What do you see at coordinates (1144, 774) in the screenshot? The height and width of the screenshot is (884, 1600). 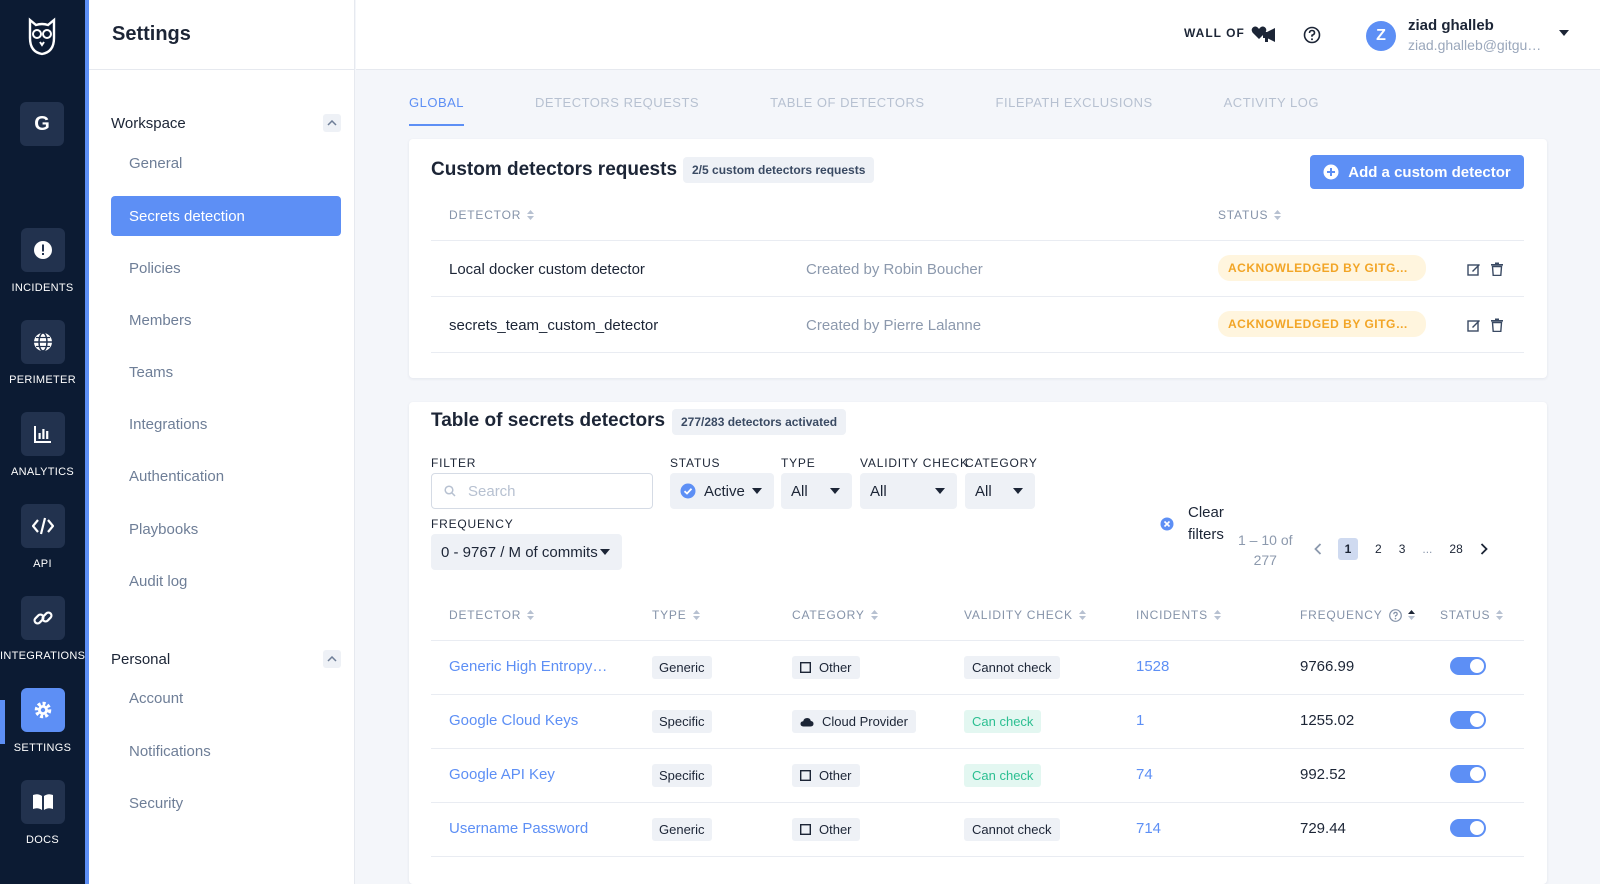 I see `incidents-link: 74` at bounding box center [1144, 774].